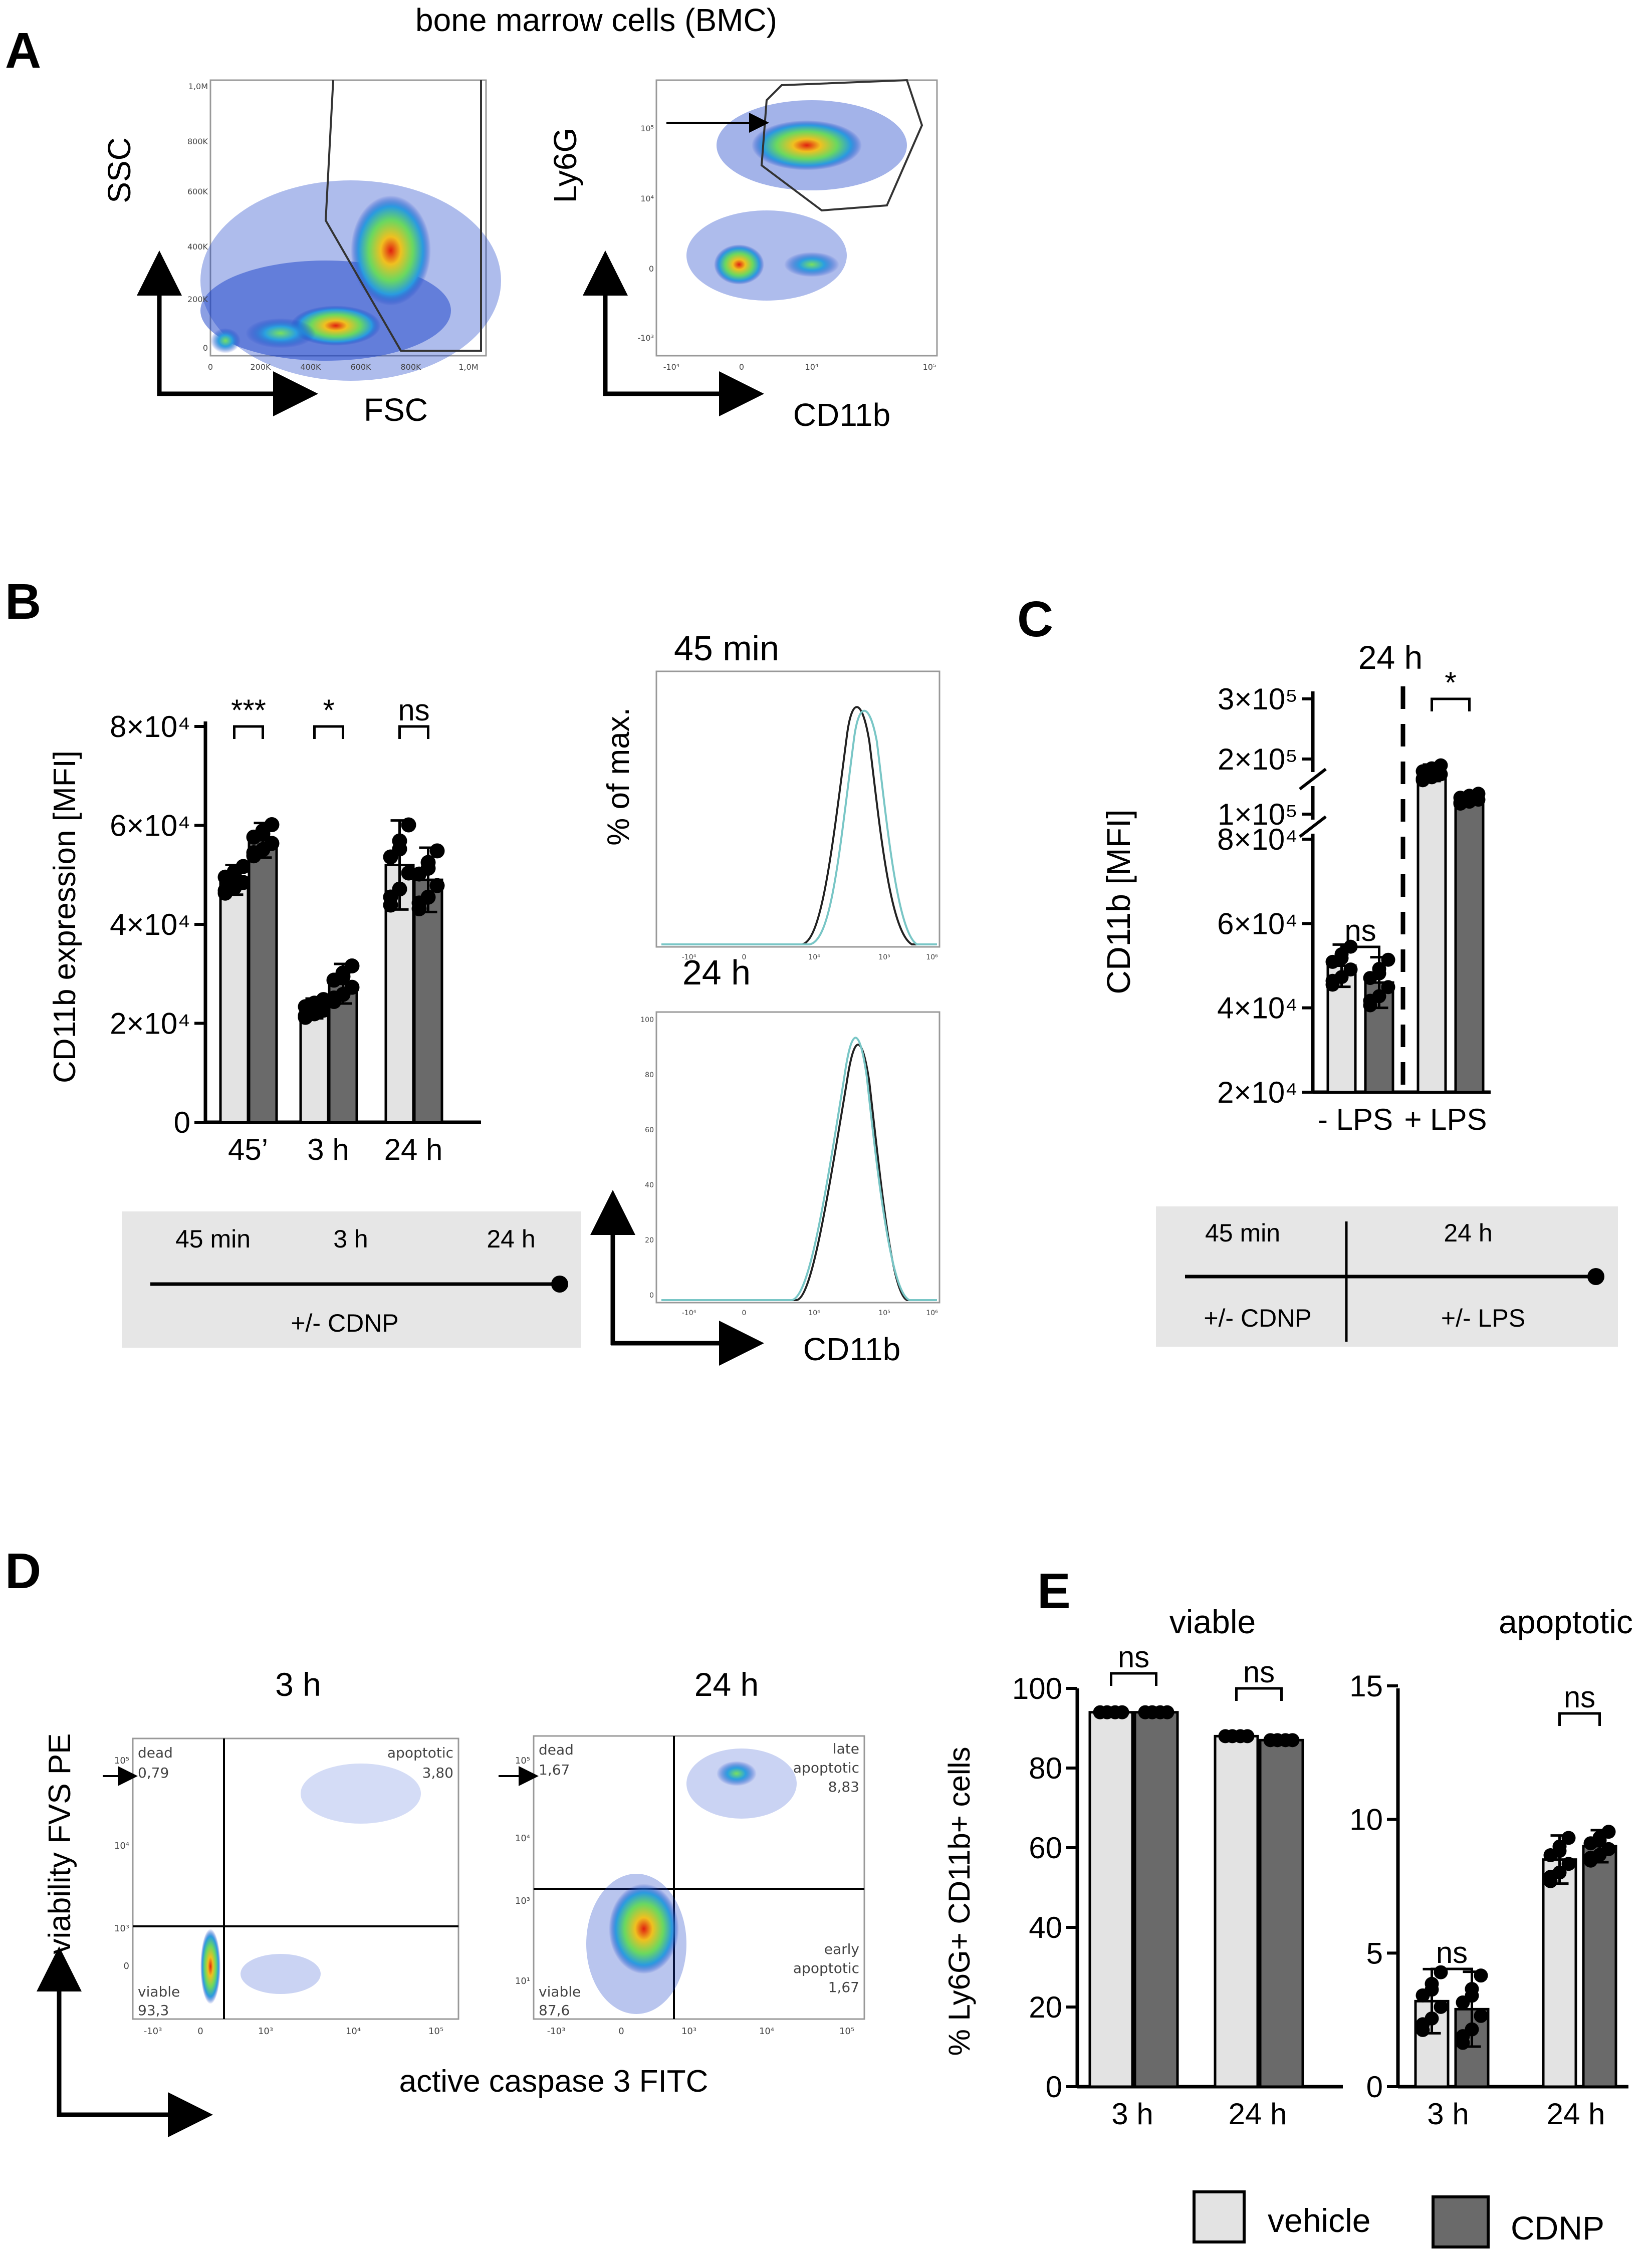 The image size is (1652, 2249). Describe the element at coordinates (826, 1968) in the screenshot. I see `quadrant-label-early-apoptotic: apoptotic` at that location.